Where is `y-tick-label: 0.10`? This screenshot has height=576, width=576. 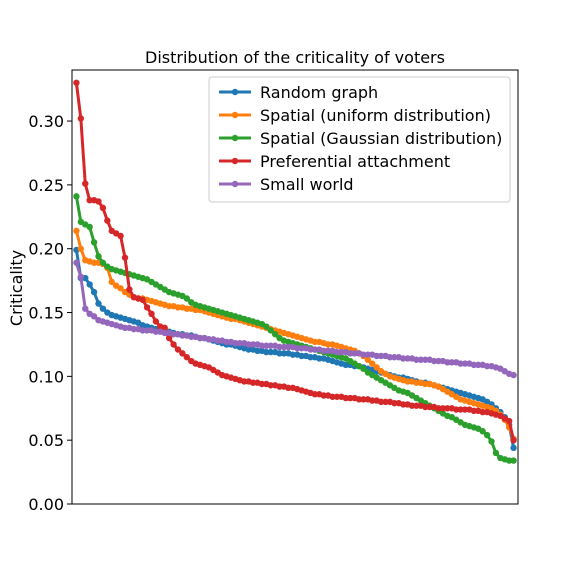
y-tick-label: 0.10 is located at coordinates (46, 376).